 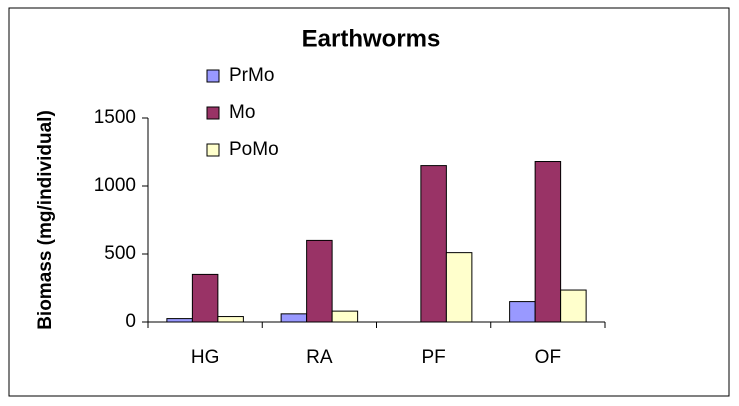 What do you see at coordinates (130, 321) in the screenshot?
I see `y-tick-label: 0` at bounding box center [130, 321].